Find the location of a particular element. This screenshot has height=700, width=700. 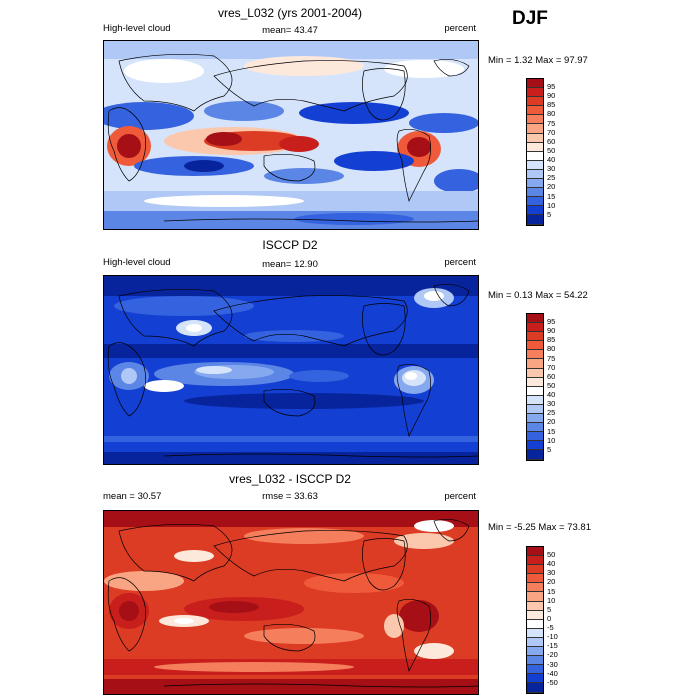

mean-label: mean= 43.47 is located at coordinates (290, 30).